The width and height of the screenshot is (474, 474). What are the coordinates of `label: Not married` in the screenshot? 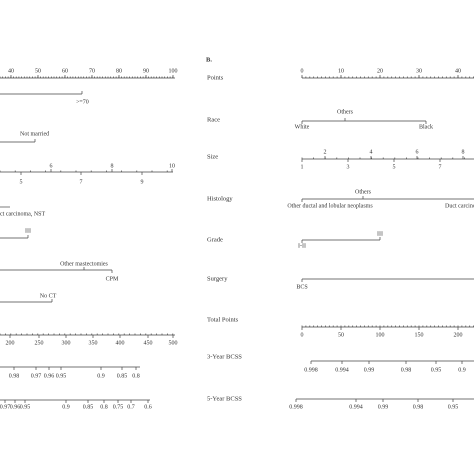 It's located at (34, 134).